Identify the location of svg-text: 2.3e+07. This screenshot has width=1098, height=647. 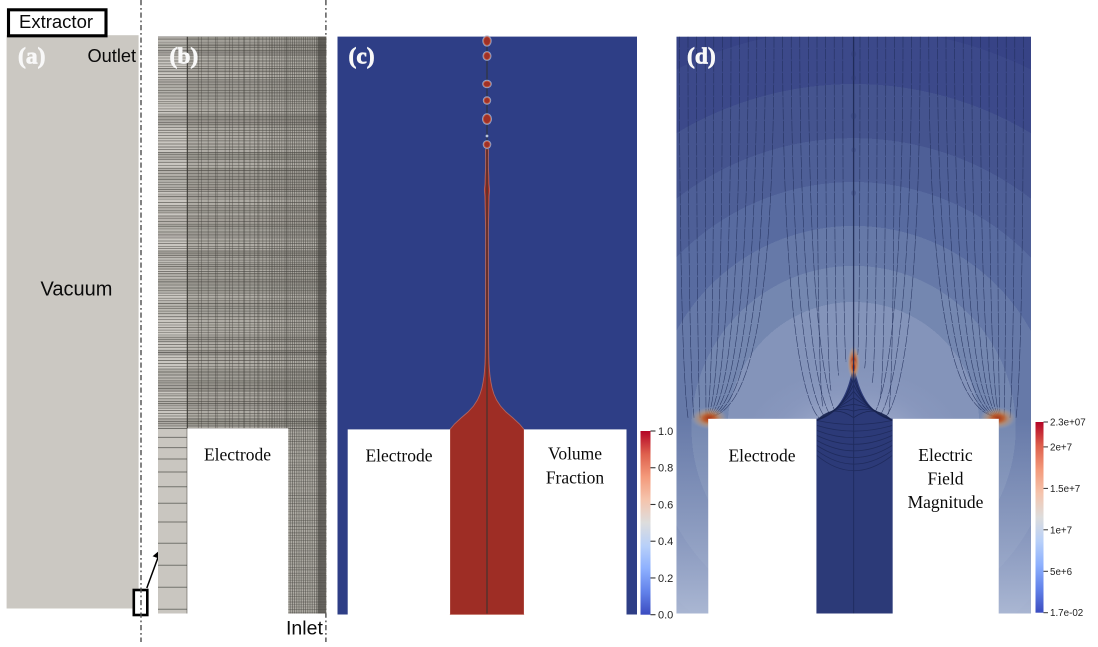
(1068, 423).